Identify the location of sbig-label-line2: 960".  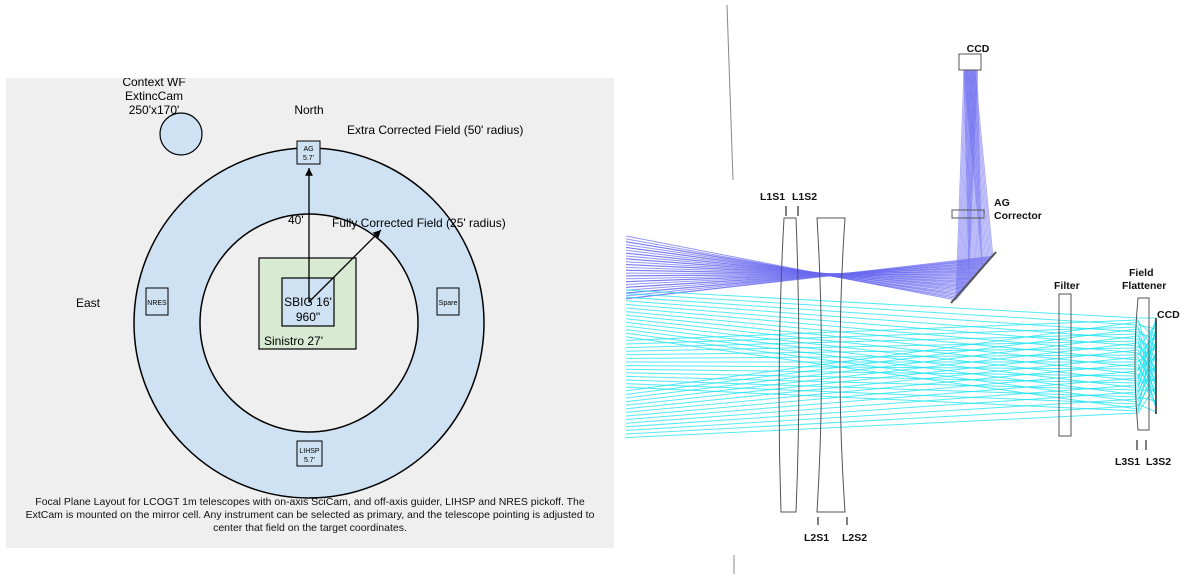
(308, 317).